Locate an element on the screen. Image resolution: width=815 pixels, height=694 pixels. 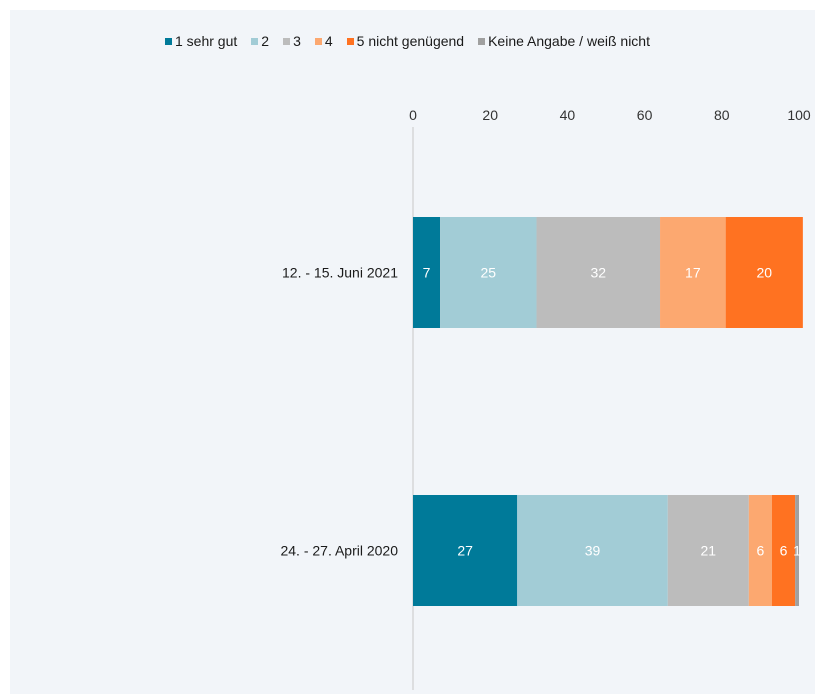
x-tick-label: 20 is located at coordinates (490, 115).